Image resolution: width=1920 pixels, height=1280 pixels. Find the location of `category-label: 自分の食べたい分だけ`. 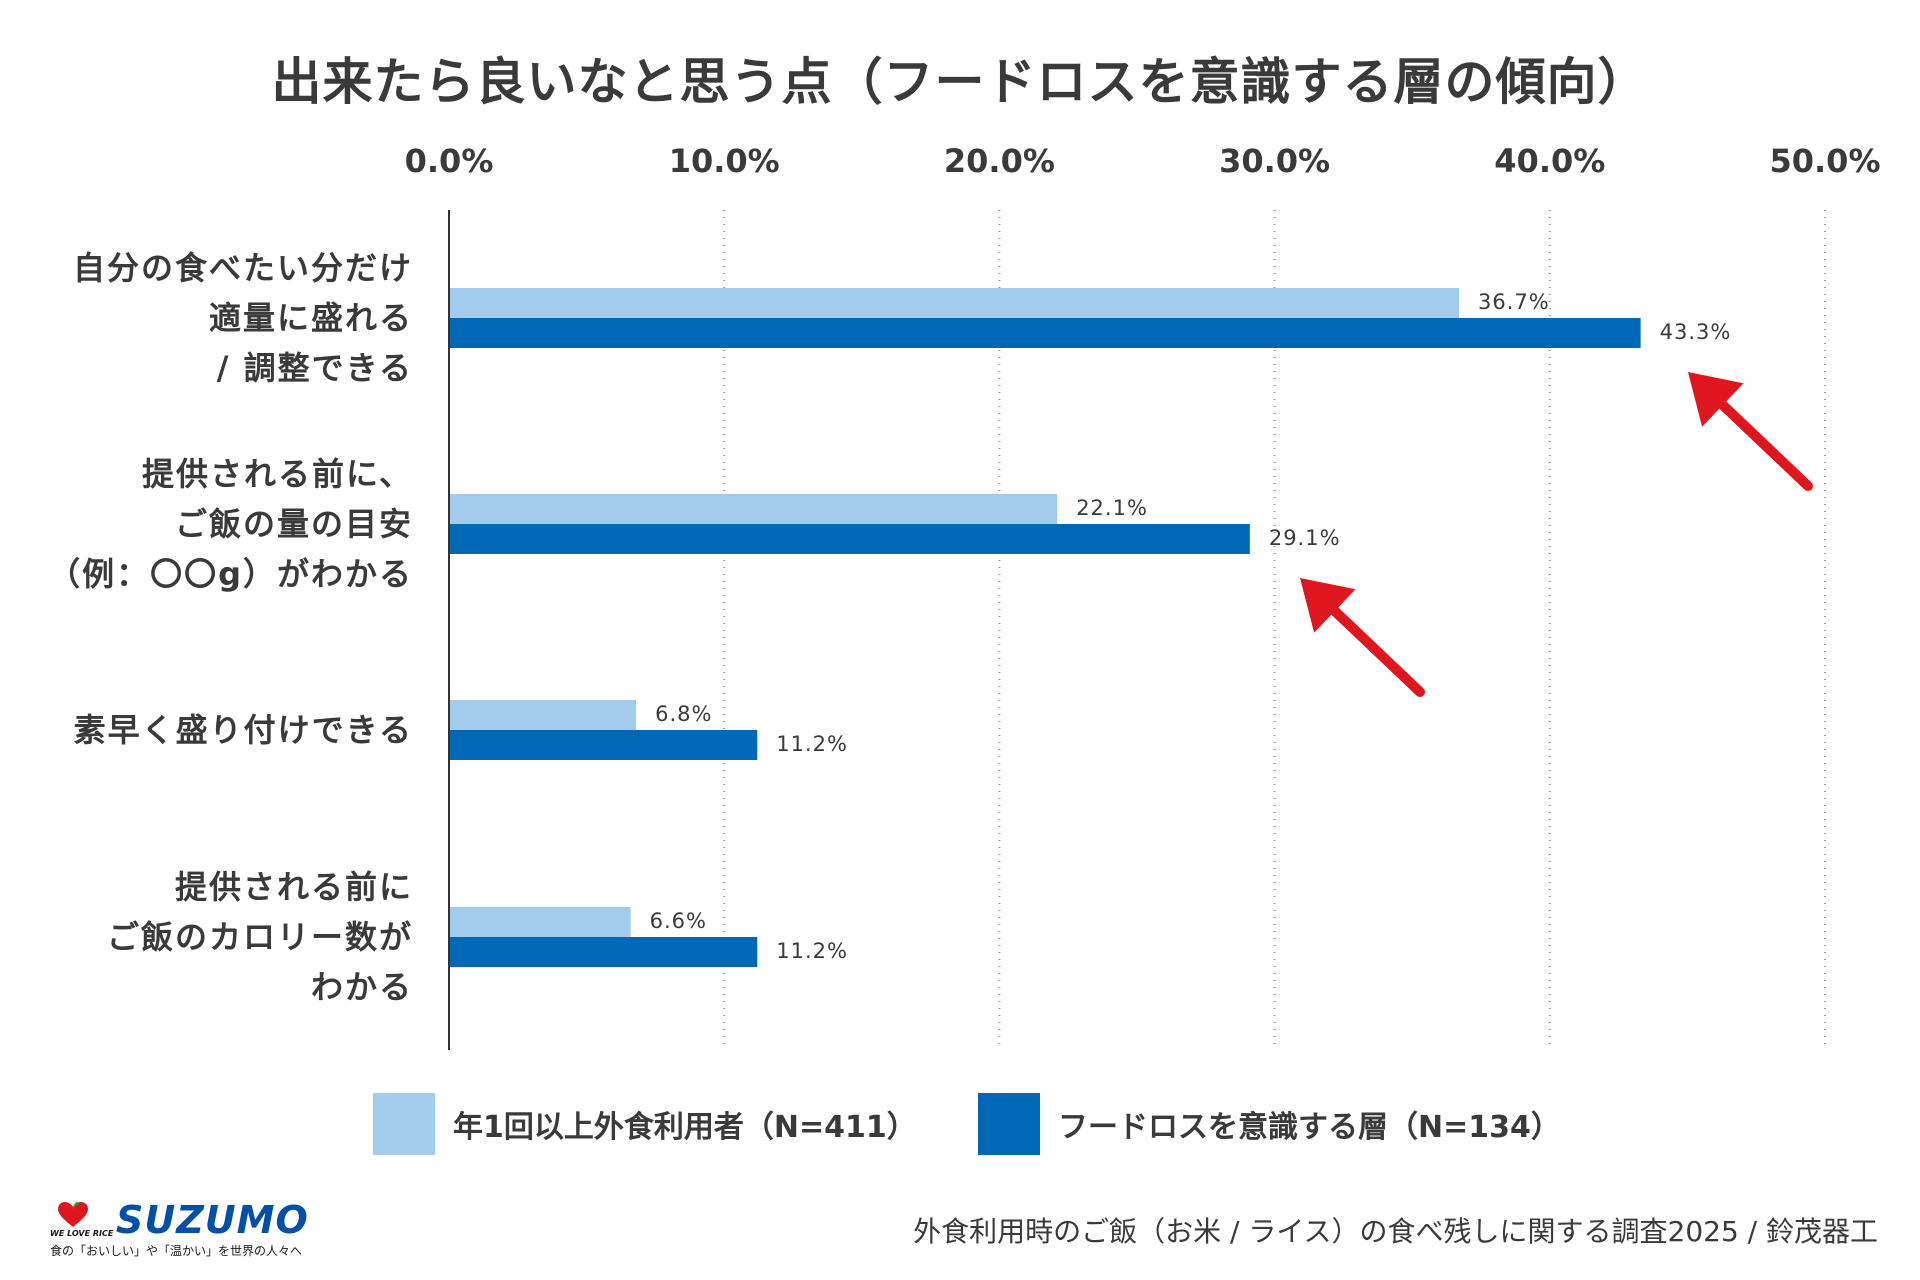

category-label: 自分の食べたい分だけ is located at coordinates (243, 268).